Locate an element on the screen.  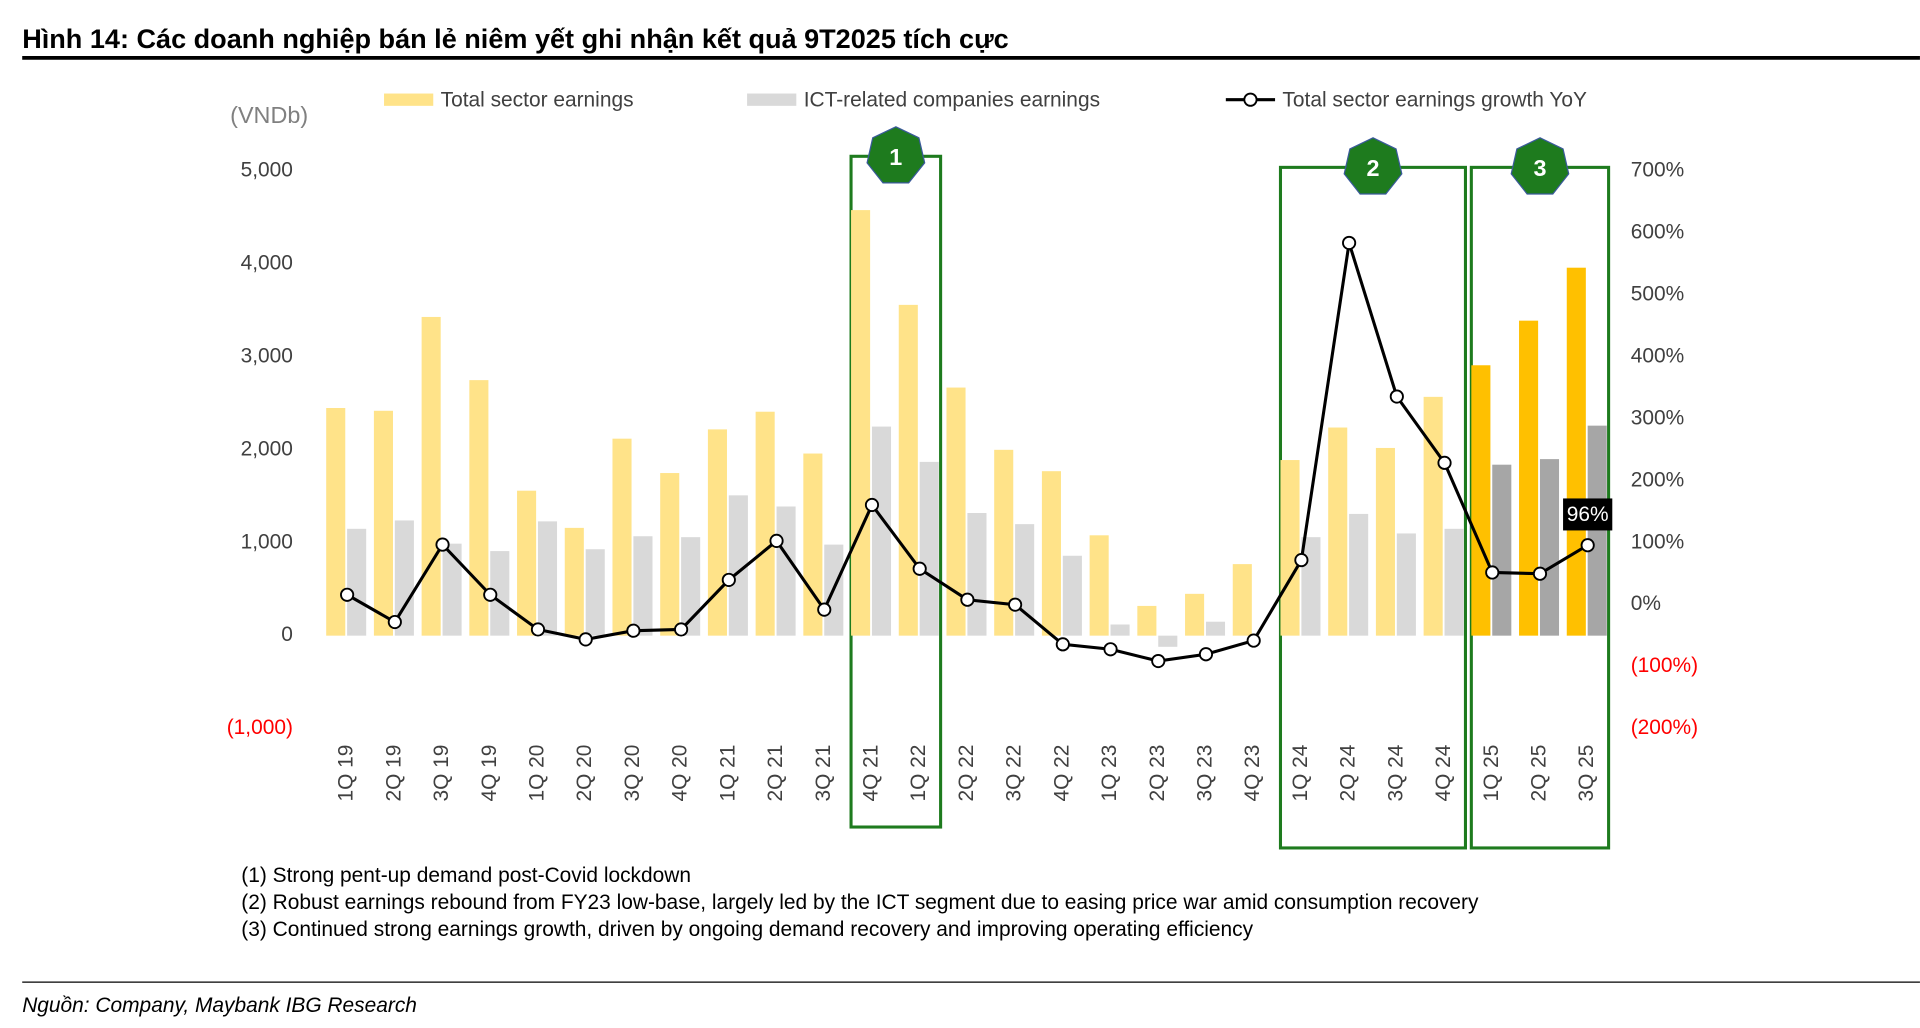
y2-tick-label: 0% is located at coordinates (1646, 603).